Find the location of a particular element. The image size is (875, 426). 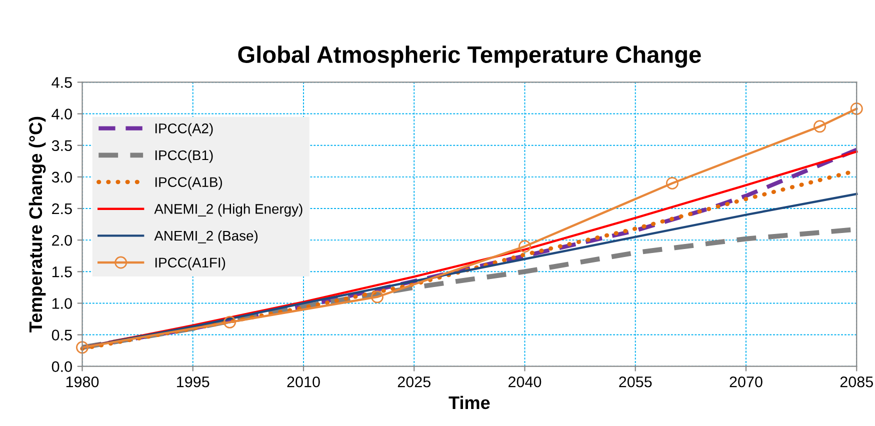

legend-label: IPCC(A1FI) is located at coordinates (190, 263).